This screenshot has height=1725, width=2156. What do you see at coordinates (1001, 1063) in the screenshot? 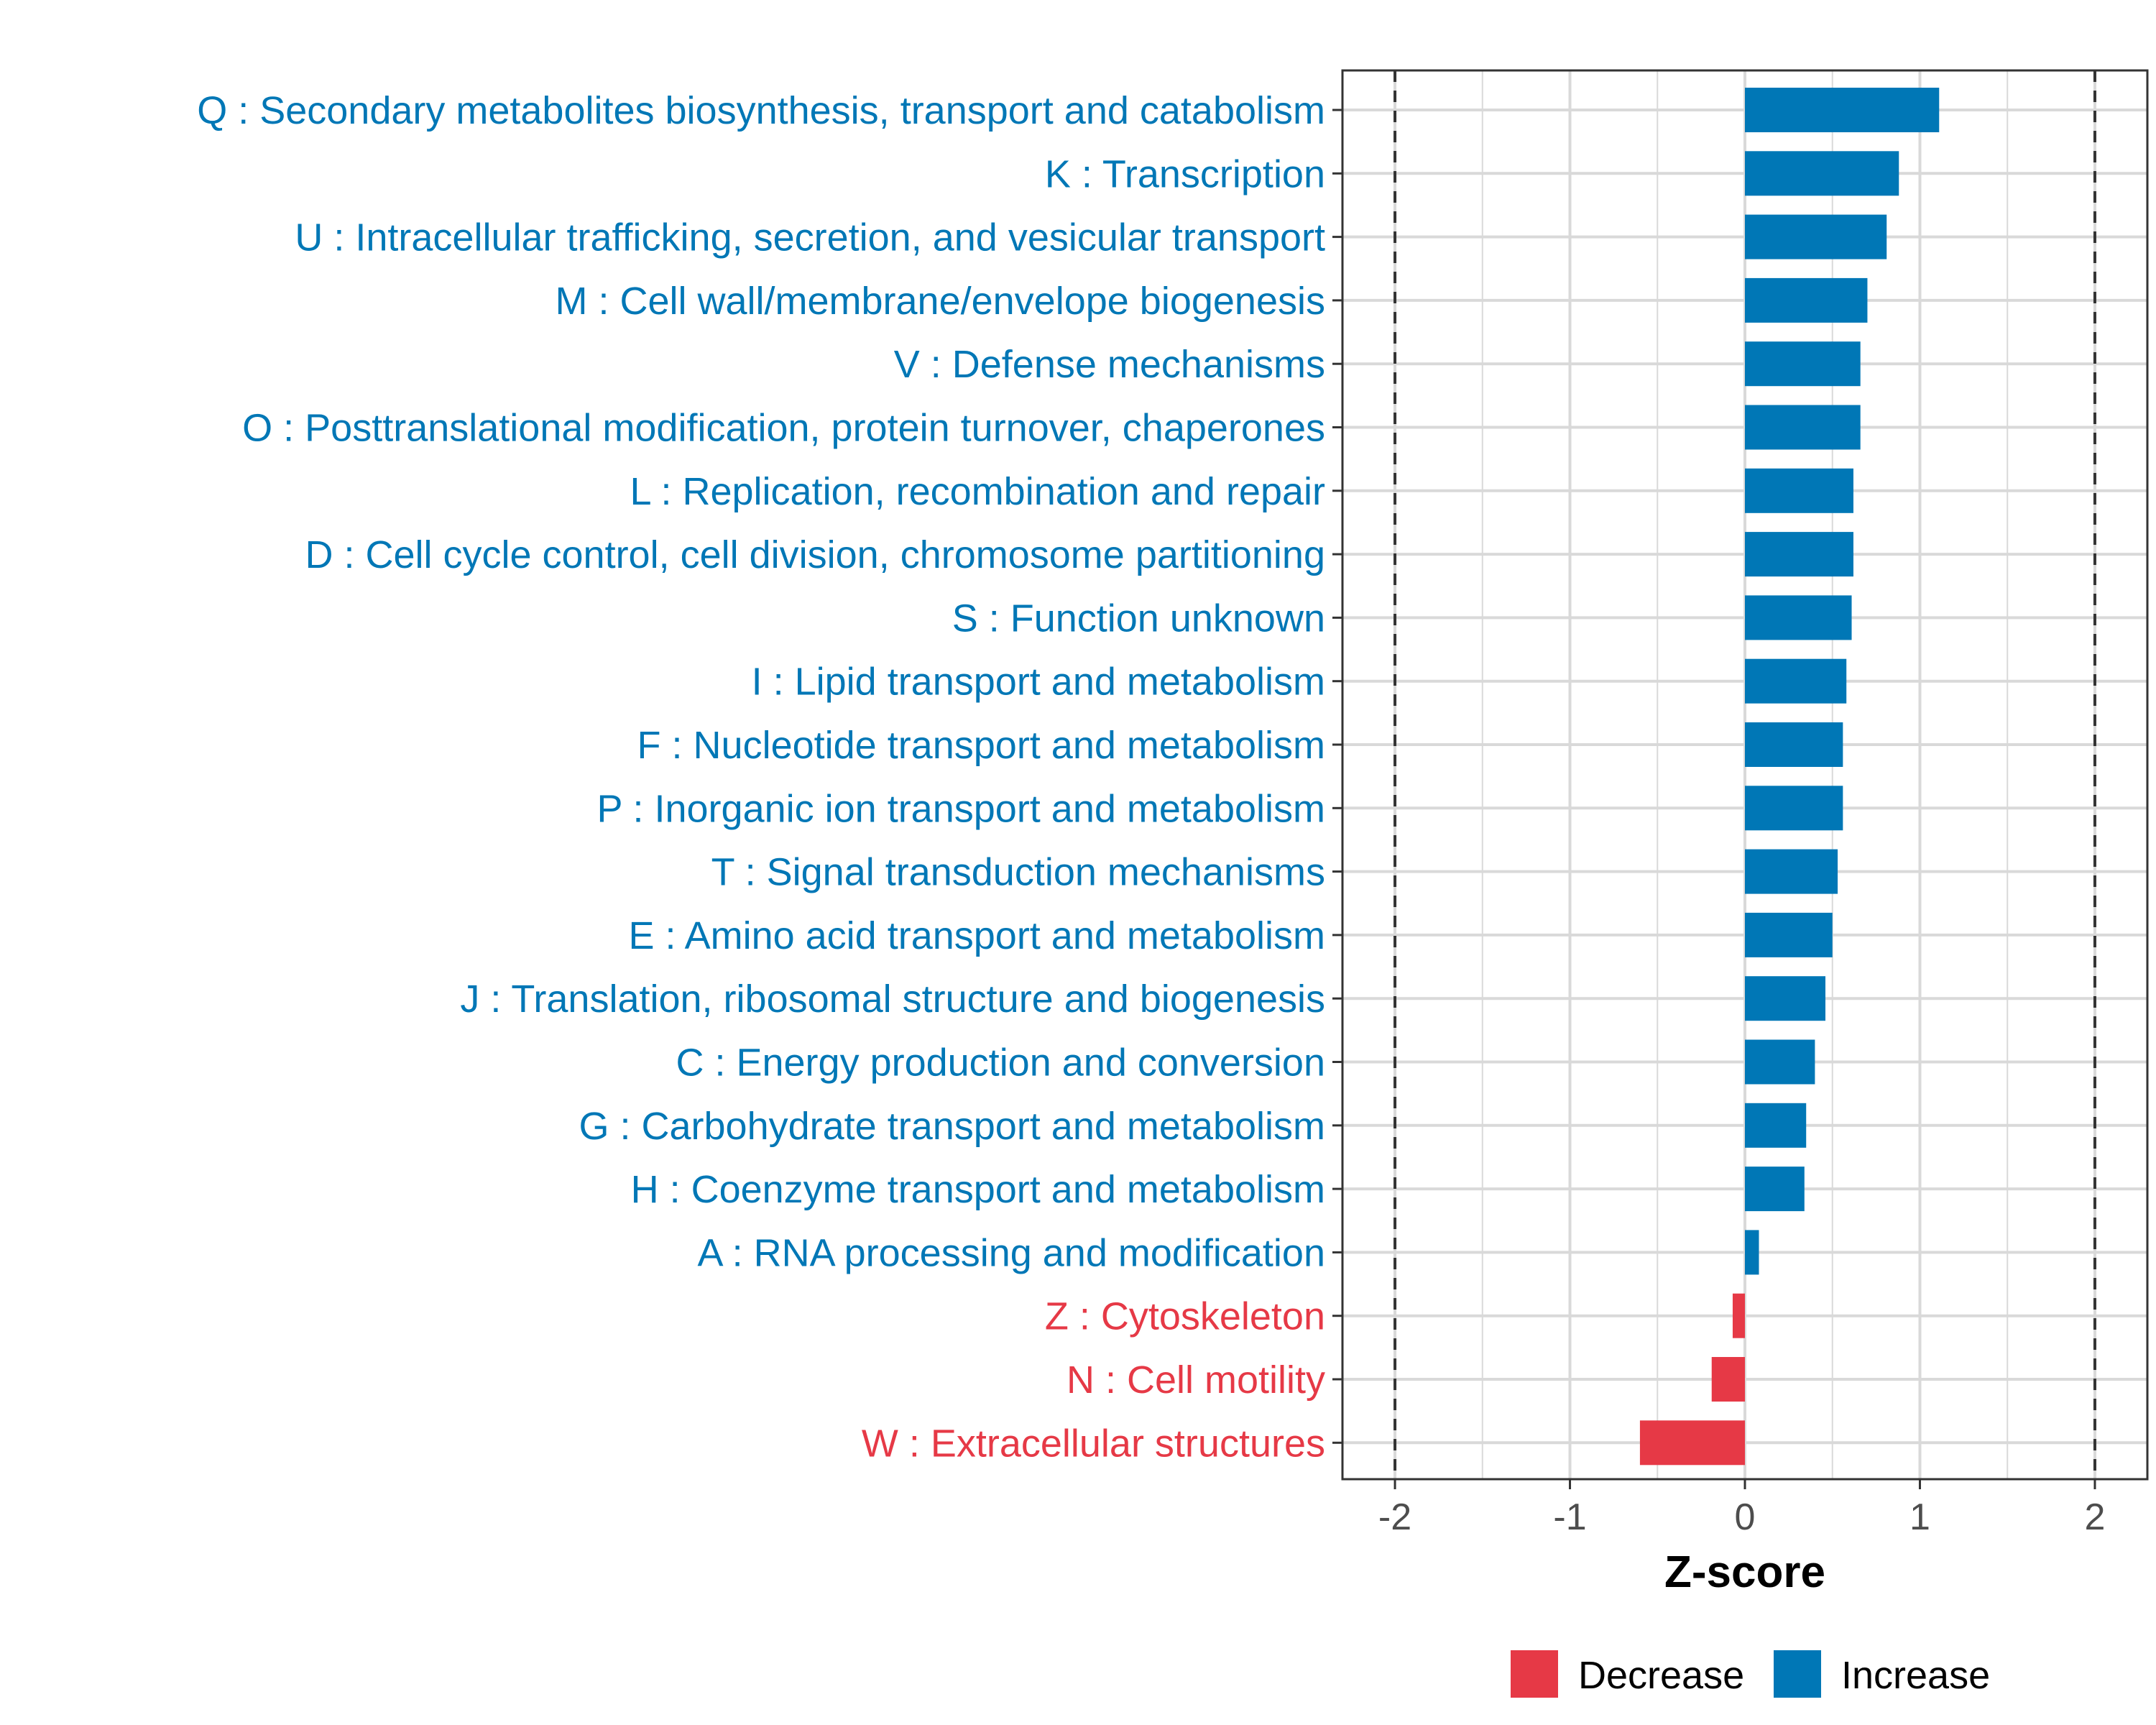
I see `category-label: C : Energy production and conversion` at bounding box center [1001, 1063].